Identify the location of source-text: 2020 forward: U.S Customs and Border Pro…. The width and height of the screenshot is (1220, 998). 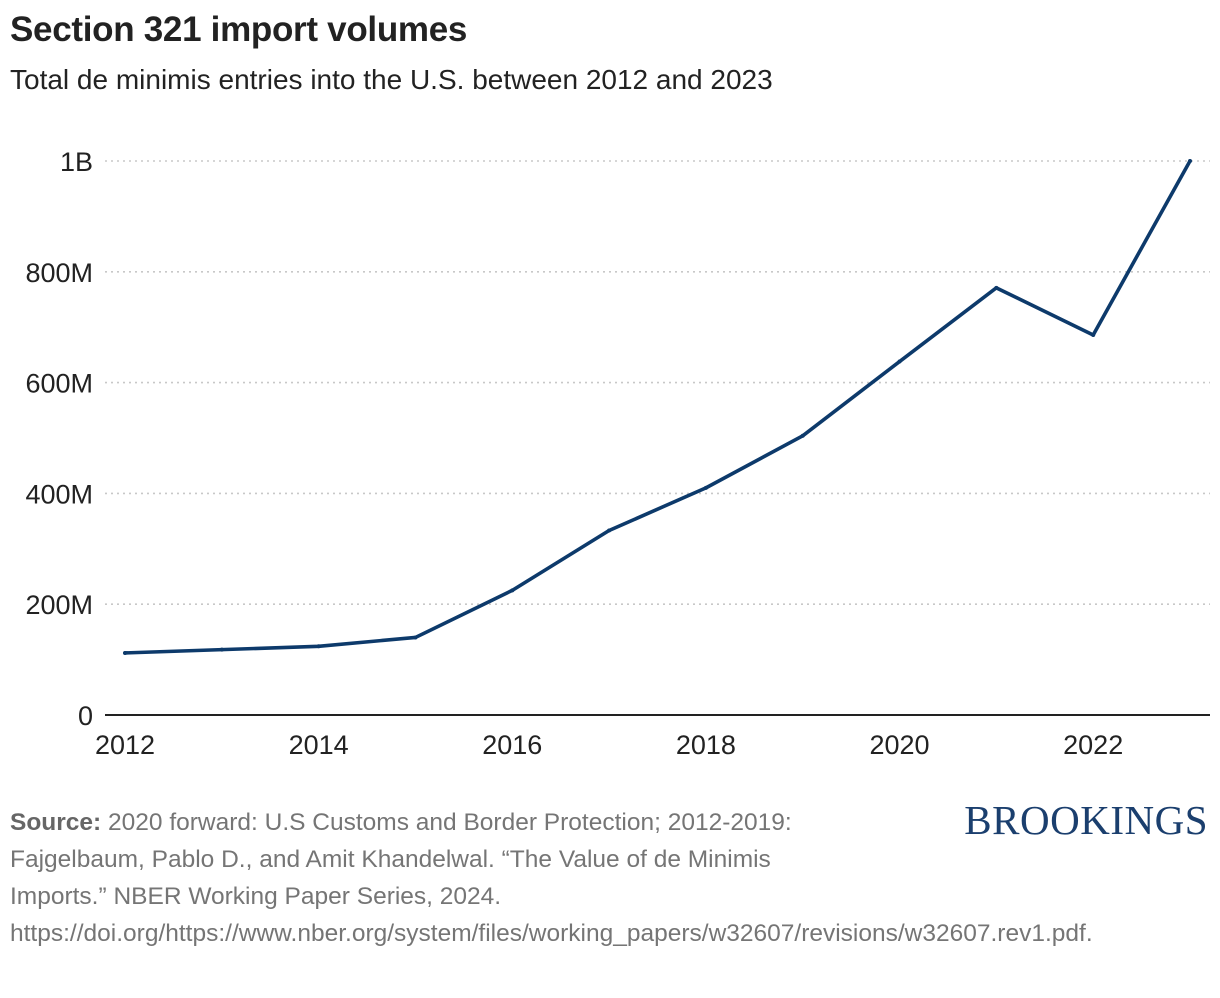
(551, 878).